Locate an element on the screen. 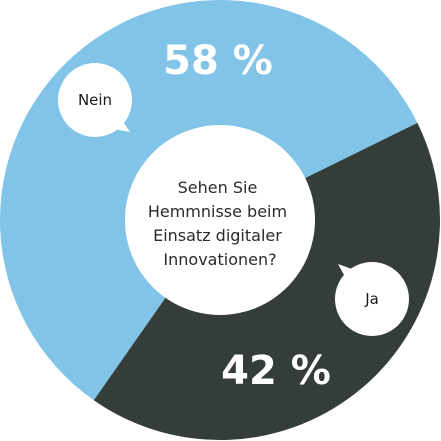  bubble-ja: Ja is located at coordinates (372, 299).